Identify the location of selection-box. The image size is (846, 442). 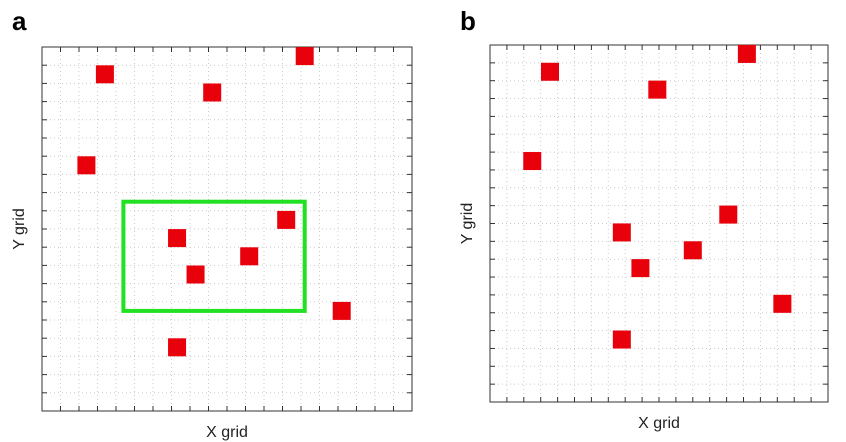
(214, 256).